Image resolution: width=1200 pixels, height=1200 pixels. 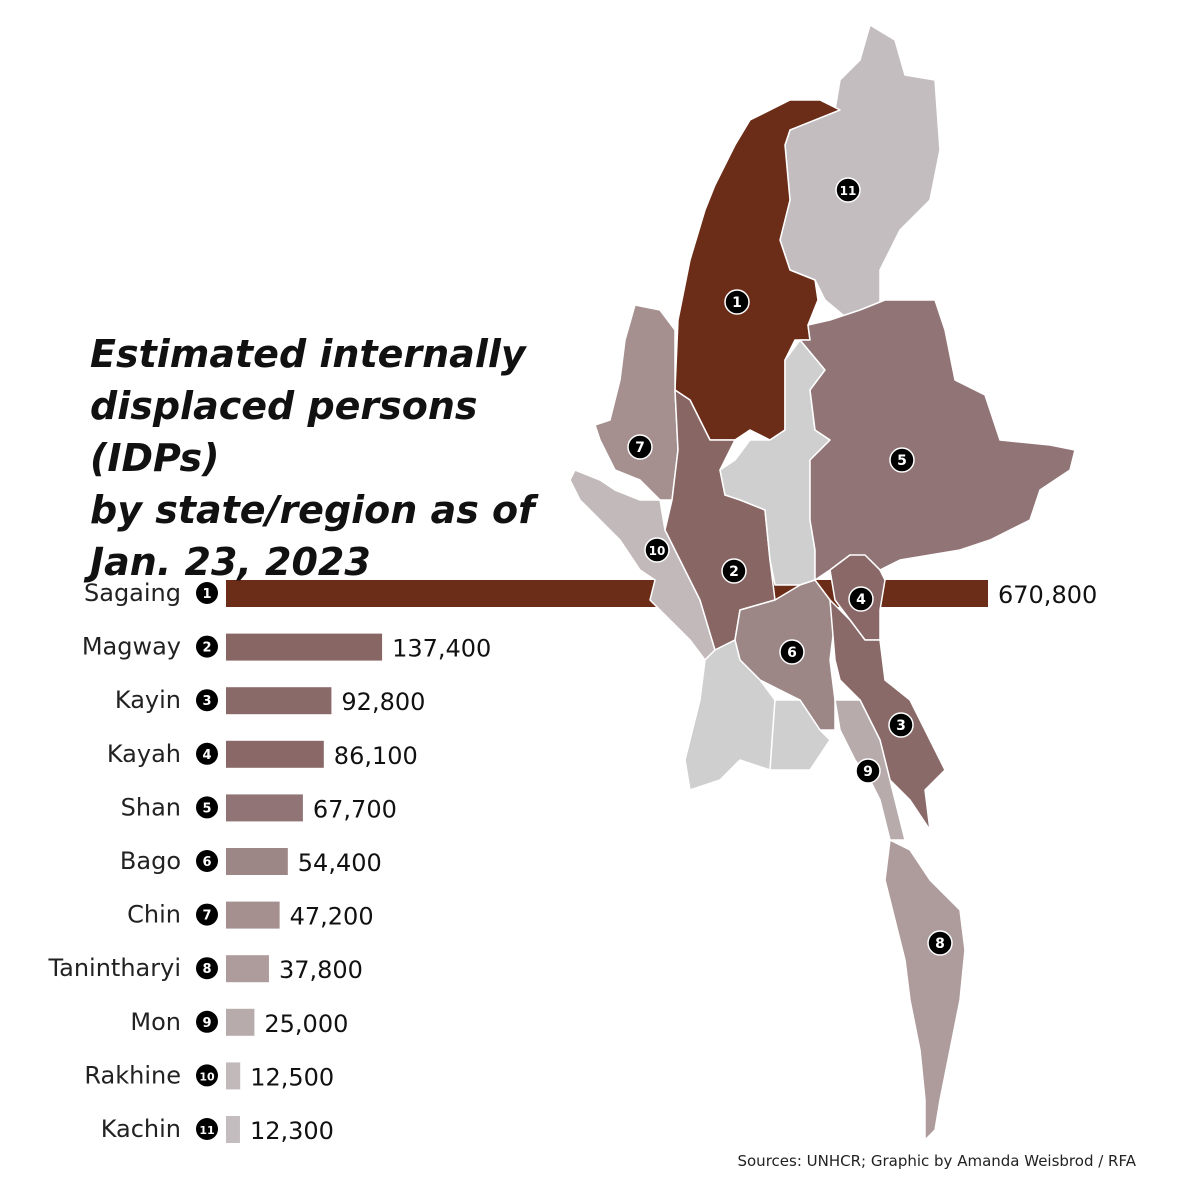 I want to click on map-region-tanintharyi, so click(x=925, y=990).